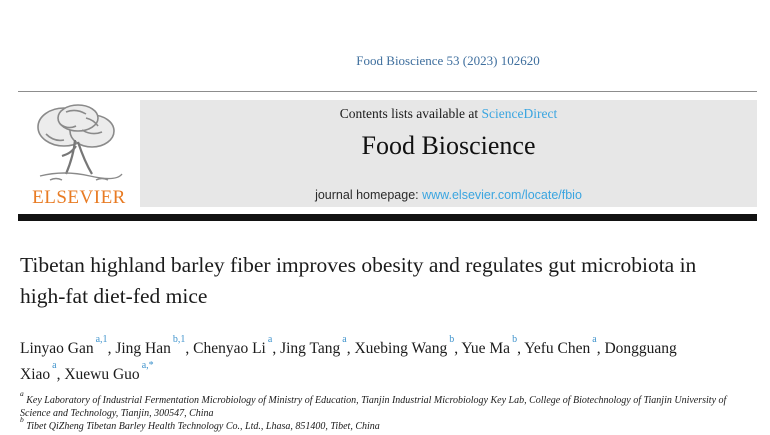 The width and height of the screenshot is (770, 435). I want to click on author: Dongguang Xiaoa, so click(348, 361).